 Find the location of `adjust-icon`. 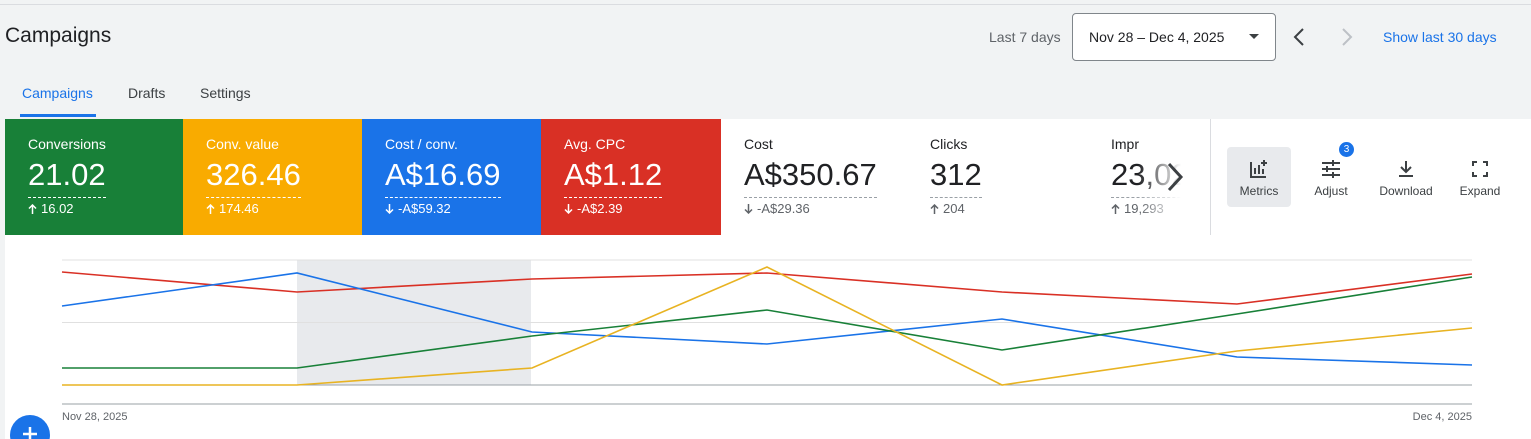

adjust-icon is located at coordinates (1331, 169).